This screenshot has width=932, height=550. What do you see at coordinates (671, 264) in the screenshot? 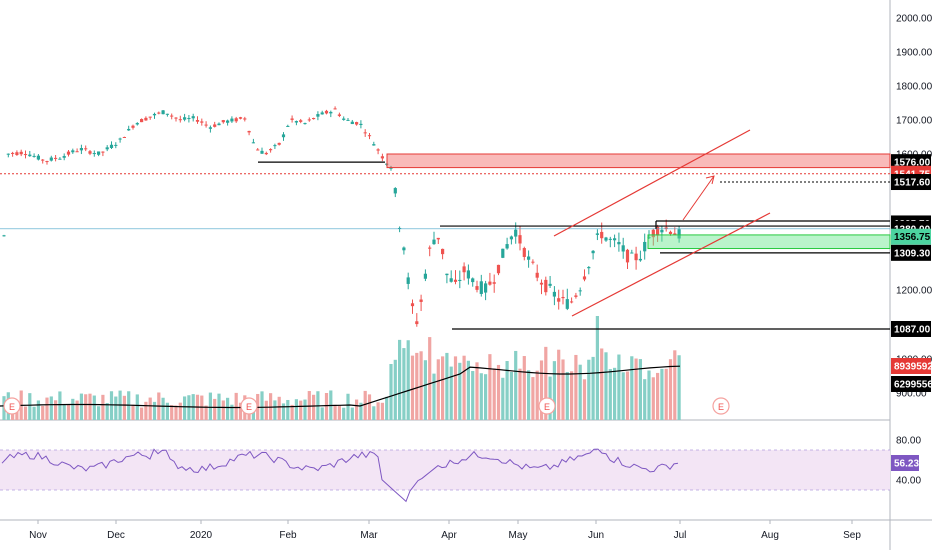
I see `channel-lower-line` at bounding box center [671, 264].